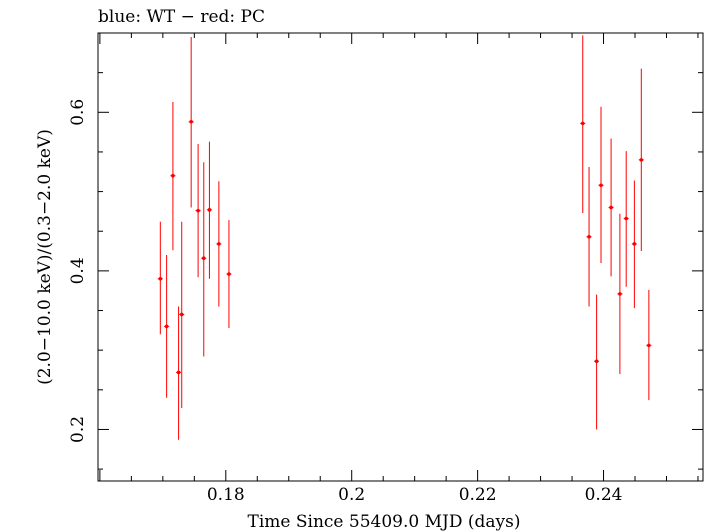 The width and height of the screenshot is (705, 532). Describe the element at coordinates (78, 112) in the screenshot. I see `y-tick-label: 0.6` at that location.